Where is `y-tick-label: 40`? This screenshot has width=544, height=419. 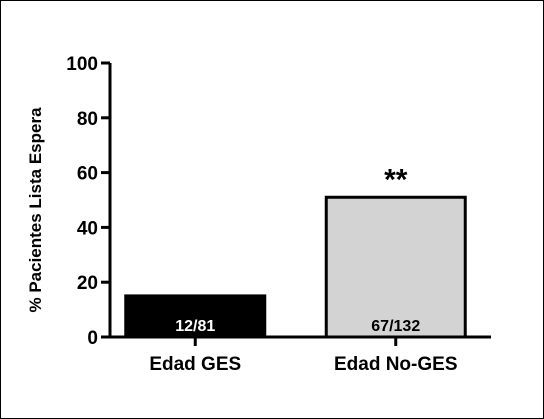 y-tick-label: 40 is located at coordinates (87, 228).